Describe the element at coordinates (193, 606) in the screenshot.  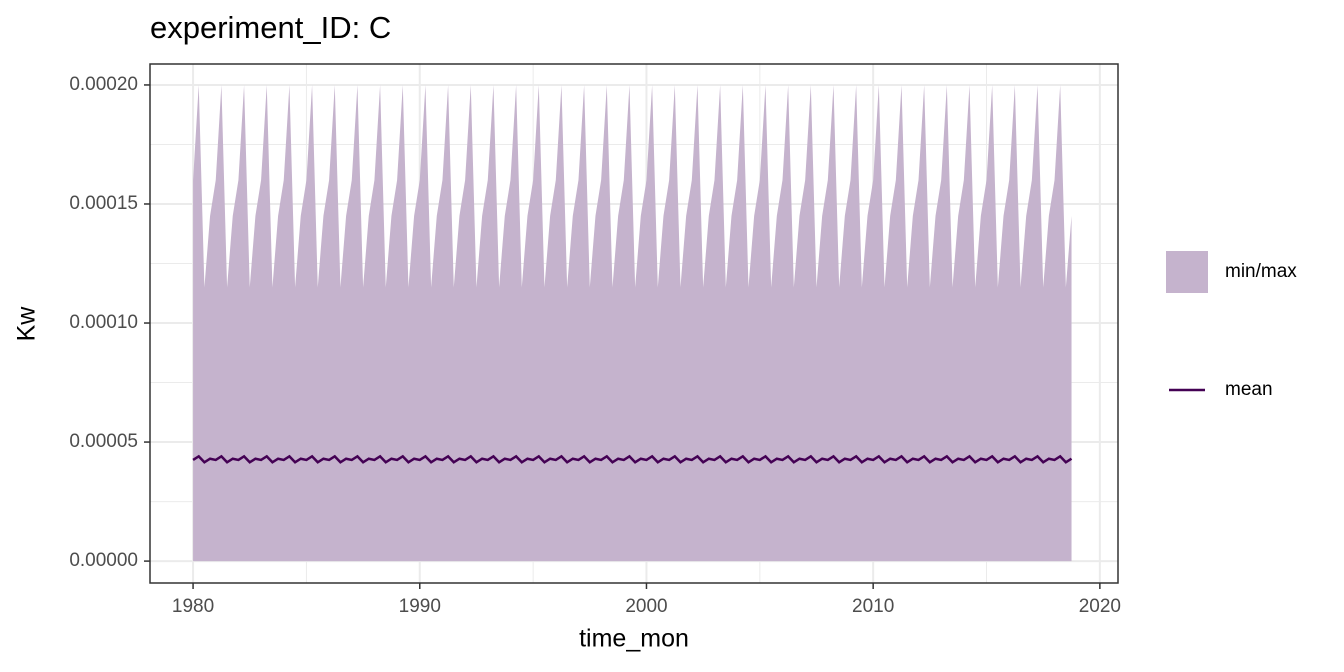
I see `x-tick-label: 1980` at that location.